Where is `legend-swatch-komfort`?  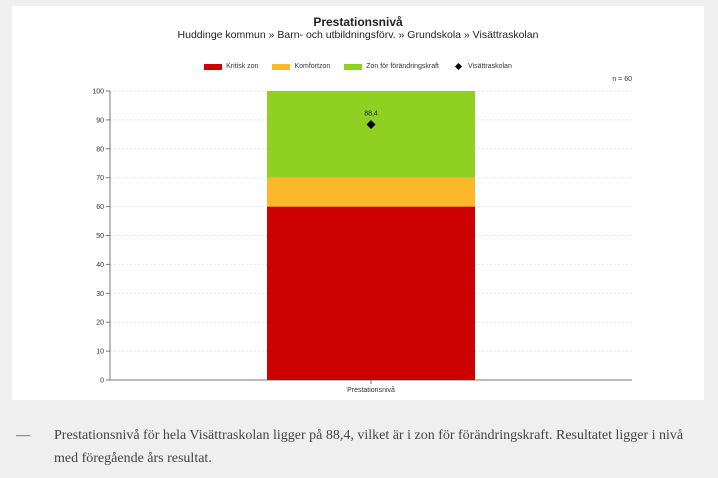 legend-swatch-komfort is located at coordinates (281, 66).